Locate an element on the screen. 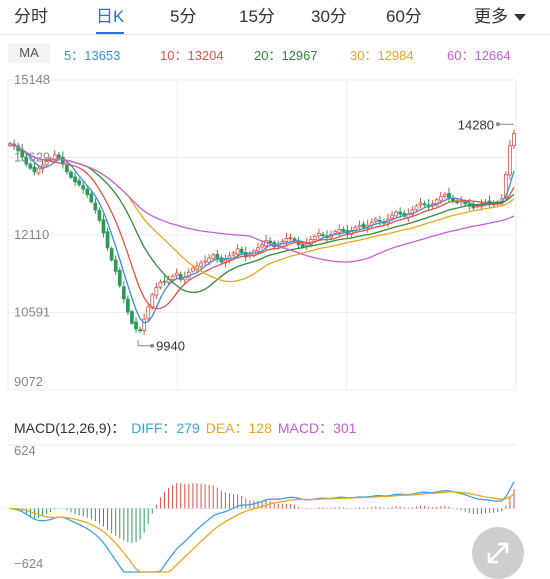  more-menu-button: 更多 is located at coordinates (500, 17).